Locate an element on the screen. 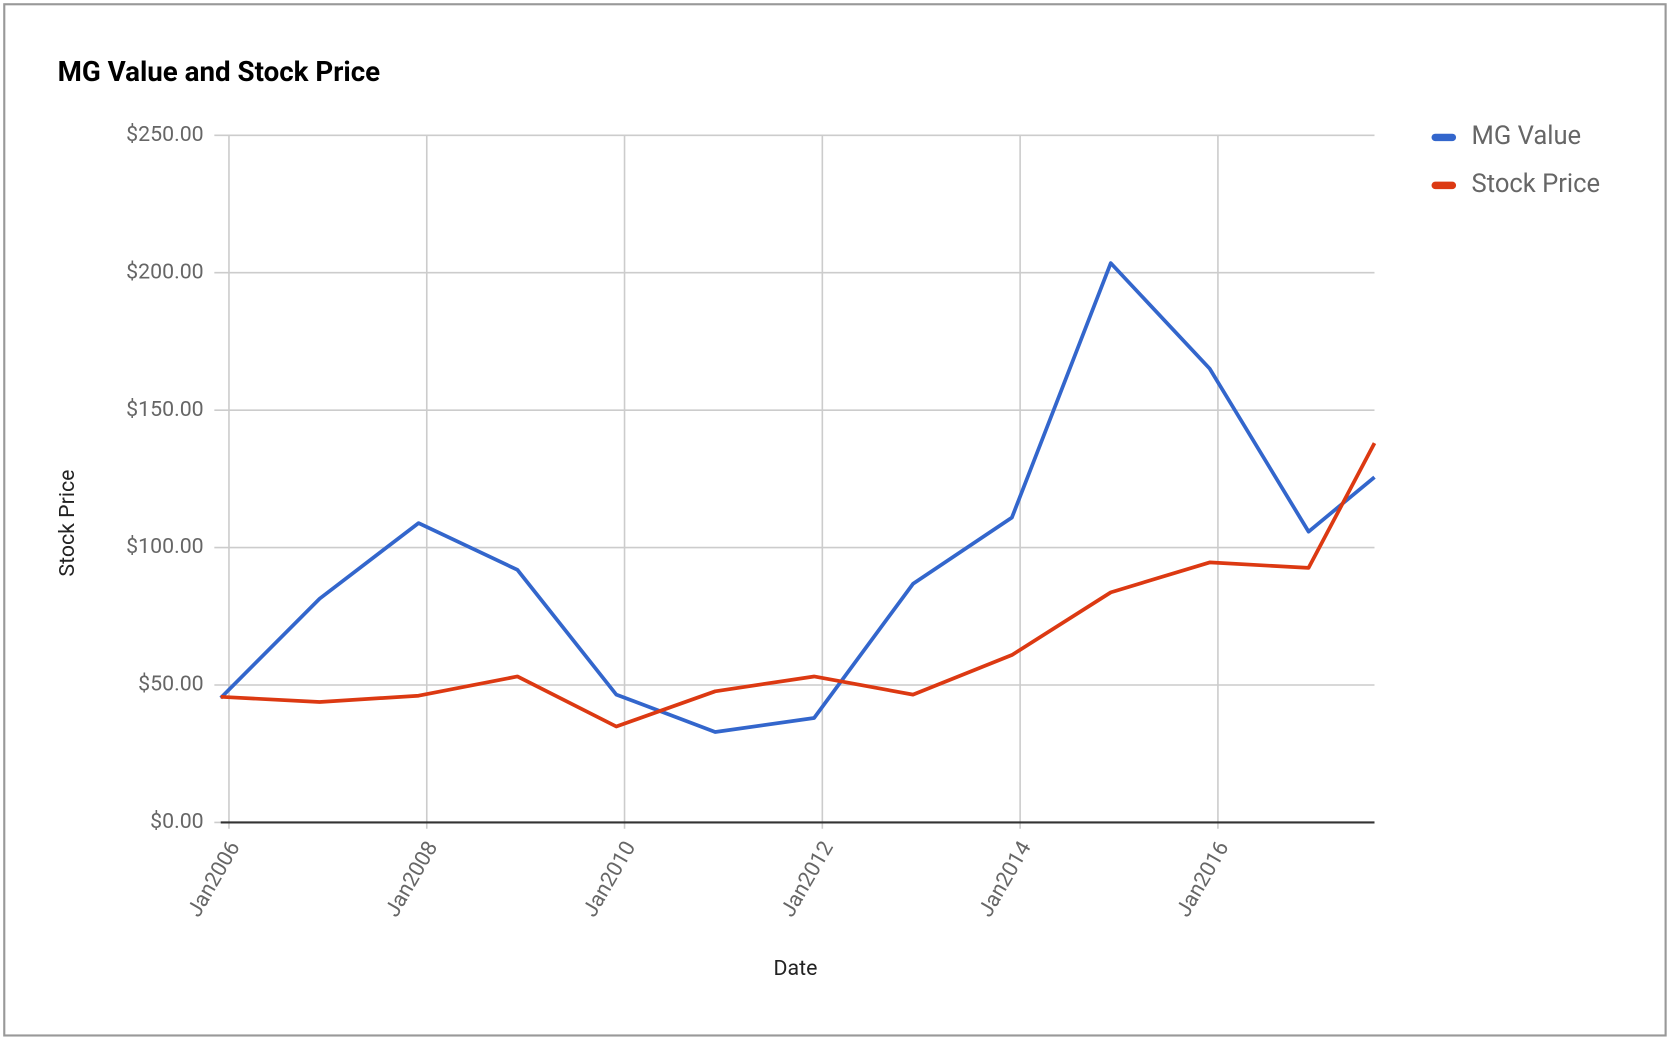 Image resolution: width=1672 pixels, height=1049 pixels. y-tick-label: $250.00 is located at coordinates (164, 134).